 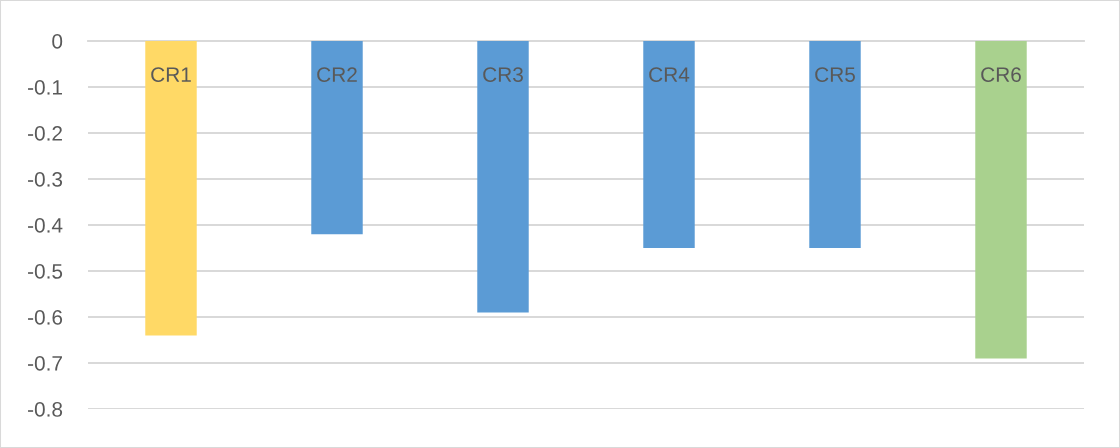 I want to click on x-tick-label: CR3, so click(x=503, y=74).